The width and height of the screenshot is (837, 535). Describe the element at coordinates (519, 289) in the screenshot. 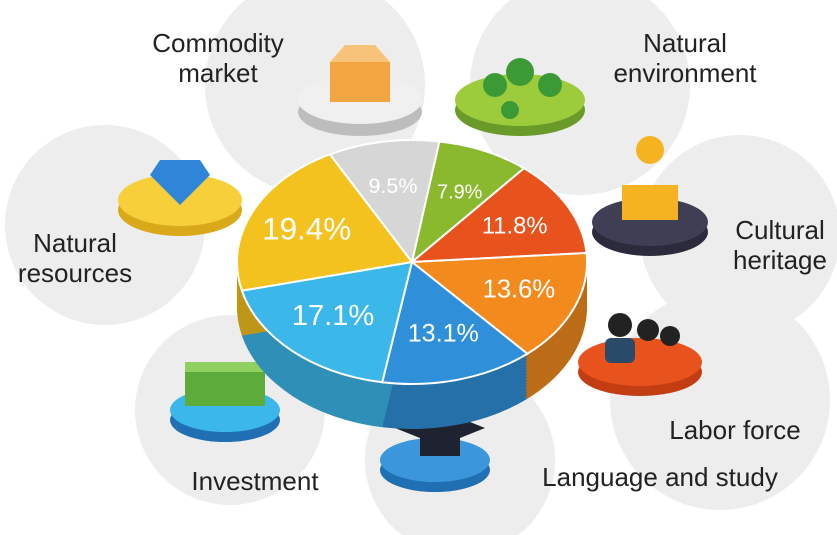

I see `value-label: 13.6%` at that location.